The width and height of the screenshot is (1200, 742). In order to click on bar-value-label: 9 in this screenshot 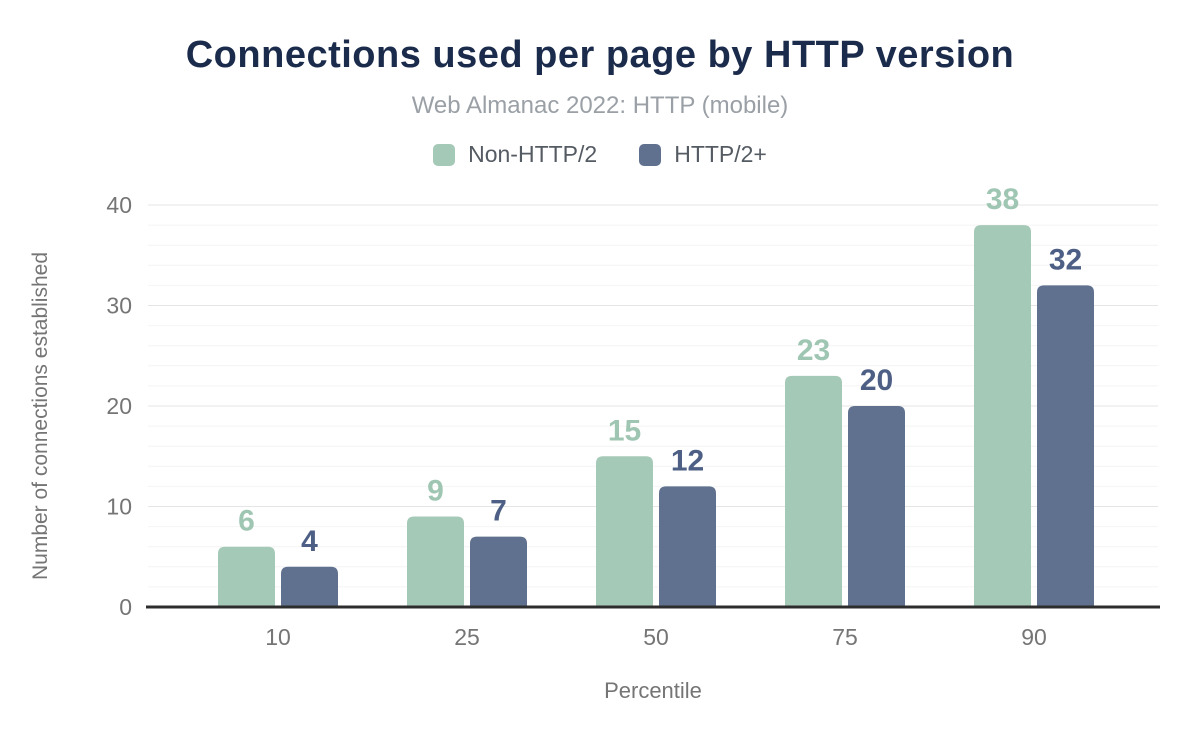, I will do `click(435, 491)`.